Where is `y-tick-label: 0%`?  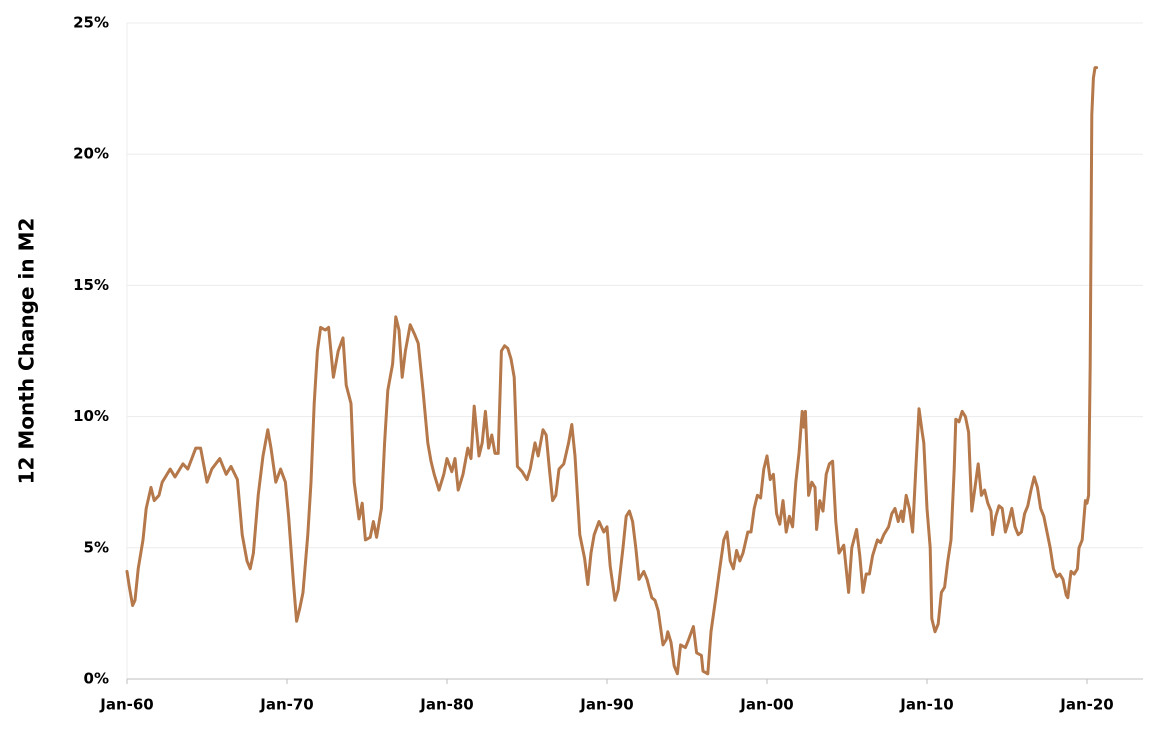
y-tick-label: 0% is located at coordinates (96, 679).